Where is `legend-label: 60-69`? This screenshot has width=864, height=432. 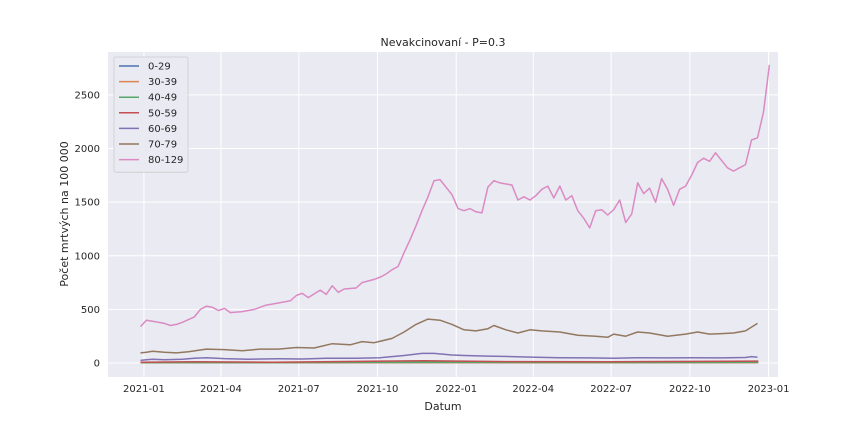 legend-label: 60-69 is located at coordinates (162, 129).